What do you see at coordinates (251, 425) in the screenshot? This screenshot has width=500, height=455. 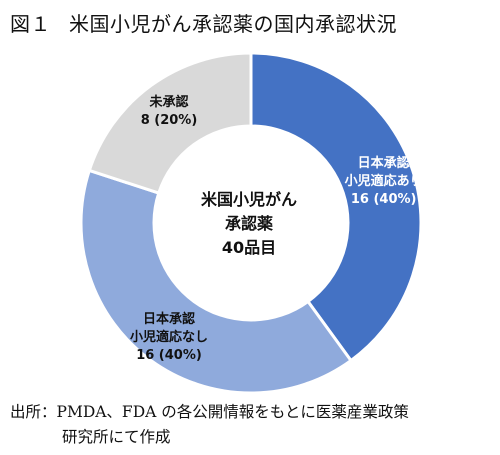 I see `source-note: 出所： PMDA、FDA の各公開情報をもとに医薬産業政策 研究所にて作成` at bounding box center [251, 425].